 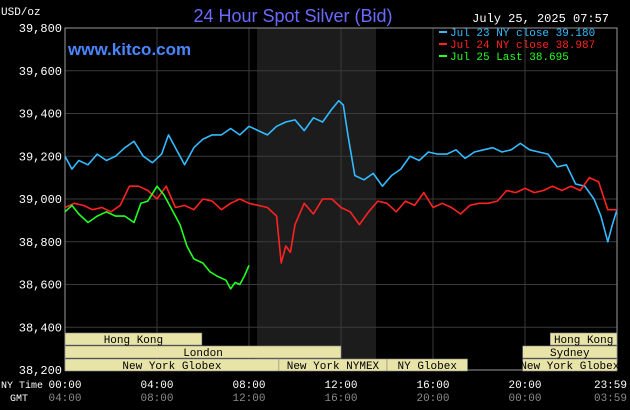 I want to click on ny-time-tick: 08:00, so click(x=248, y=386).